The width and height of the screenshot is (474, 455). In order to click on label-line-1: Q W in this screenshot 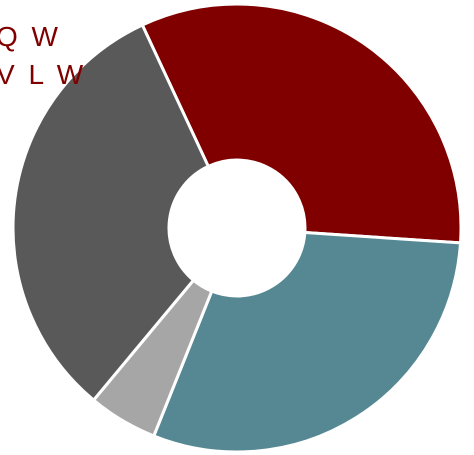, I will do `click(30, 36)`.